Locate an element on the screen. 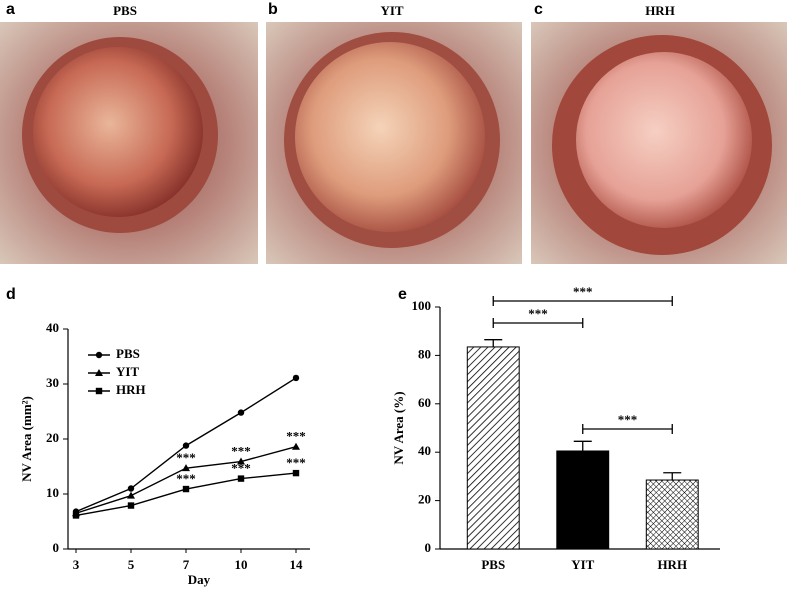  x-tick-label: 7 is located at coordinates (186, 564).